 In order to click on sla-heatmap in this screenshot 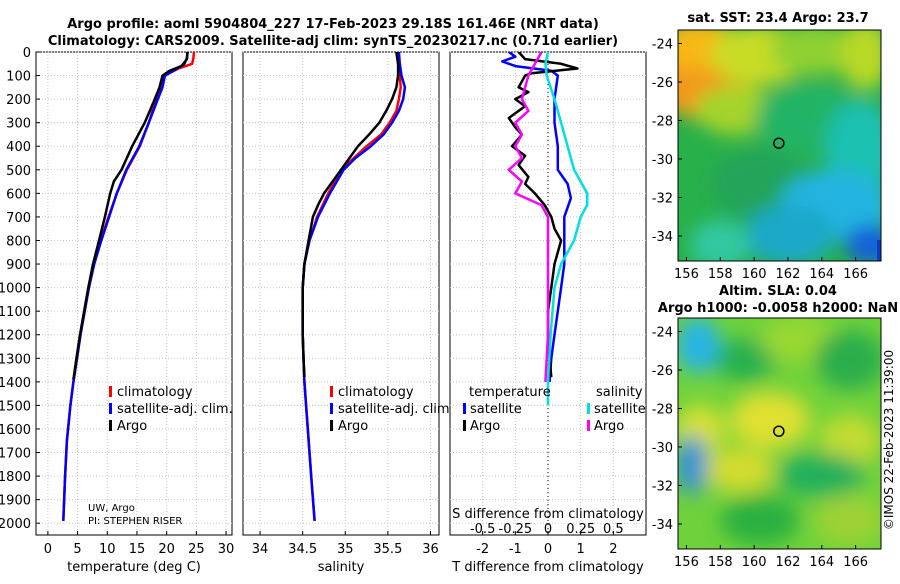, I will do `click(779, 433)`.